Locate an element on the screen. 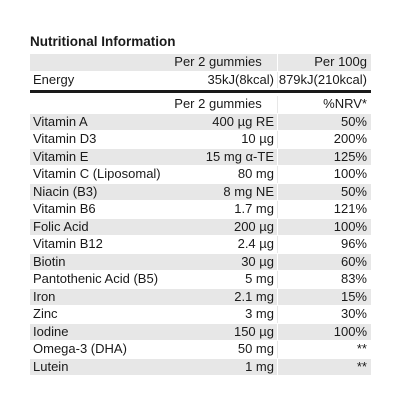 This screenshot has height=400, width=400. nutrient-amount: 150 µg is located at coordinates (253, 331).